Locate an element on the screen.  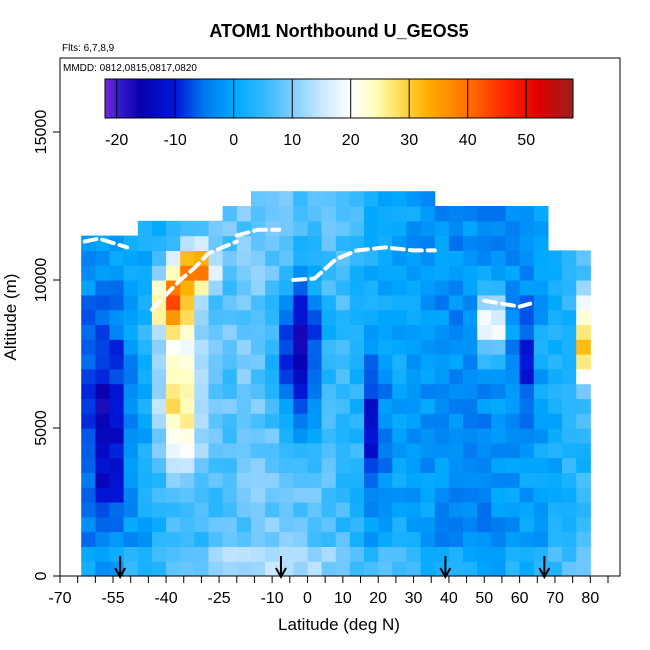
flights-note: Flts: 6,7,8,9 is located at coordinates (88, 48).